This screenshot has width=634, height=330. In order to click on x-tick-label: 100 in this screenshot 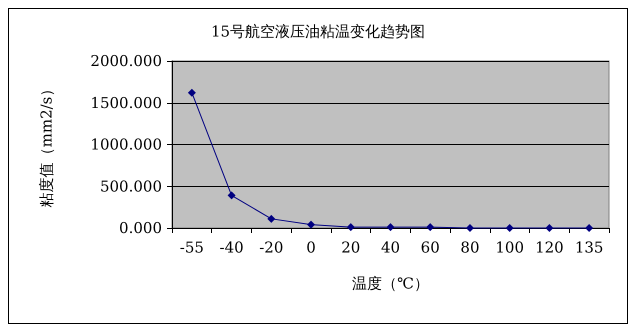, I will do `click(509, 247)`.